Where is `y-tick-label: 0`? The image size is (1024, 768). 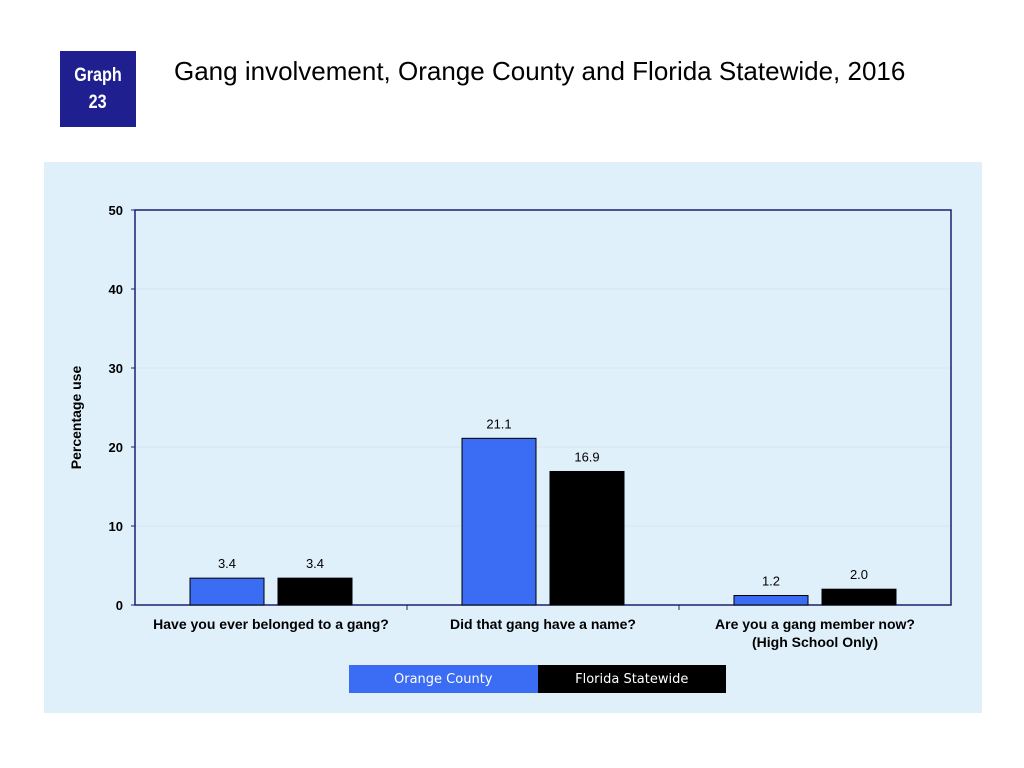 y-tick-label: 0 is located at coordinates (119, 605).